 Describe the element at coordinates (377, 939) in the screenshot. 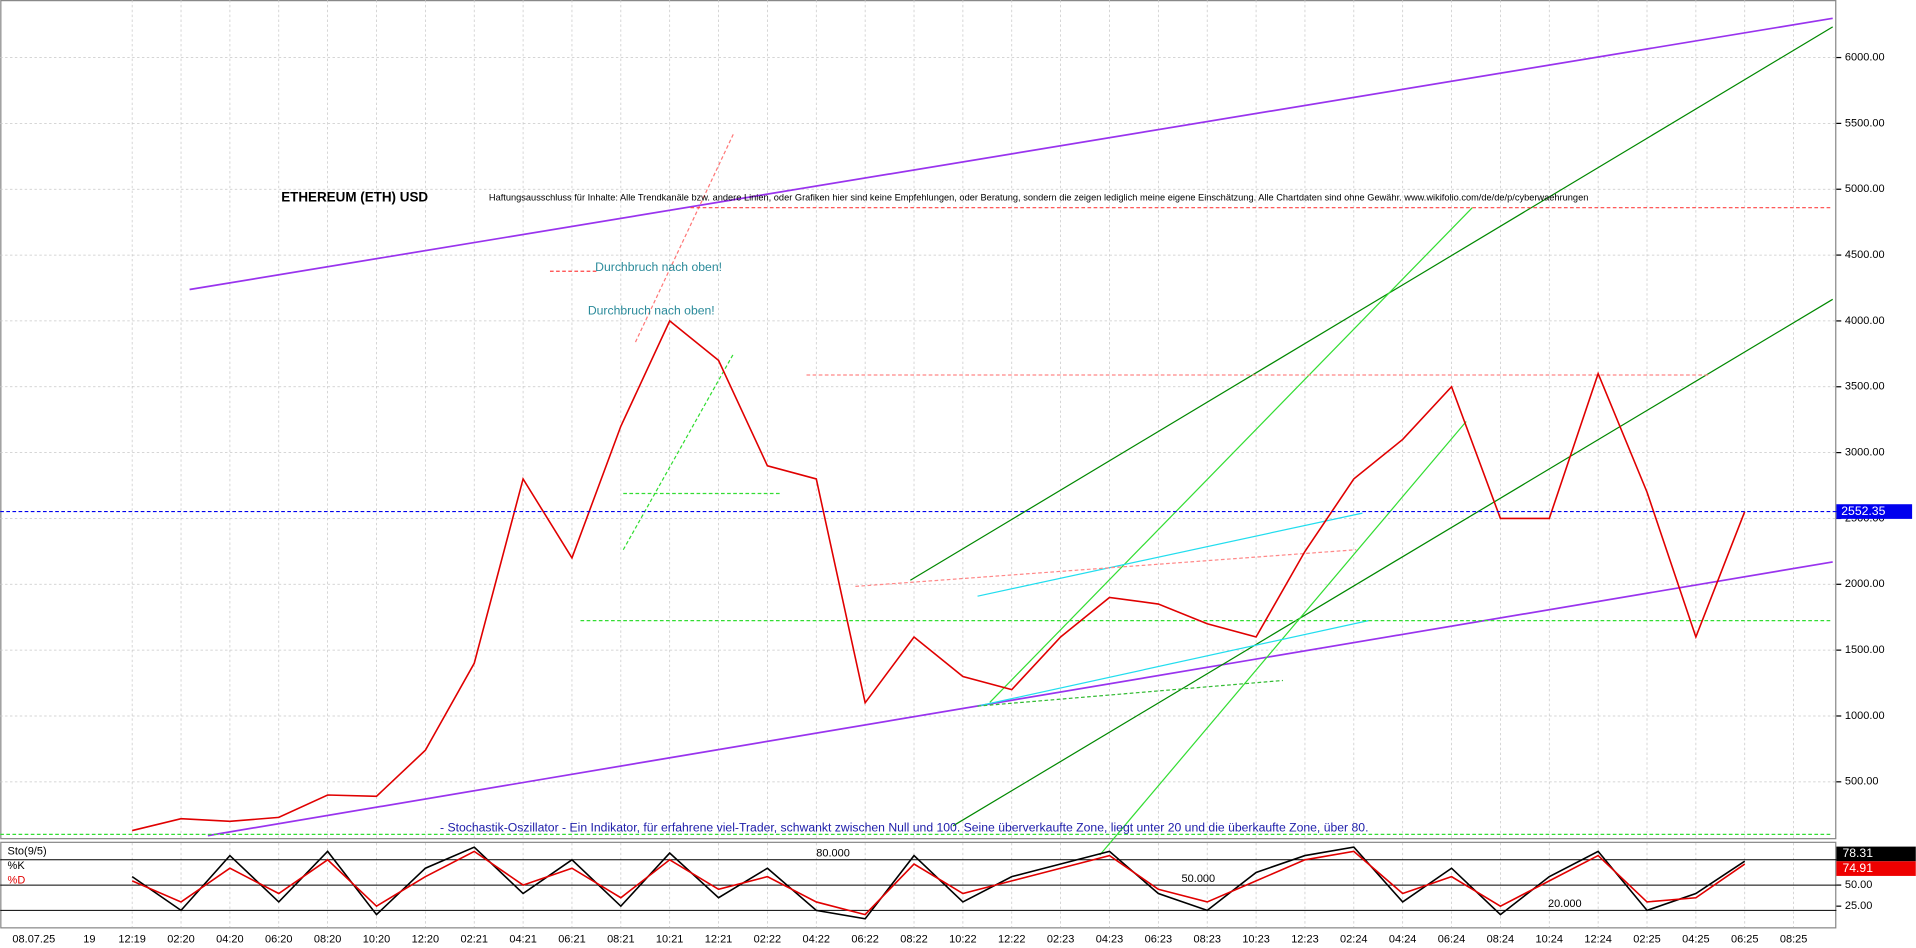

I see `x-tick-label: 10:20` at that location.